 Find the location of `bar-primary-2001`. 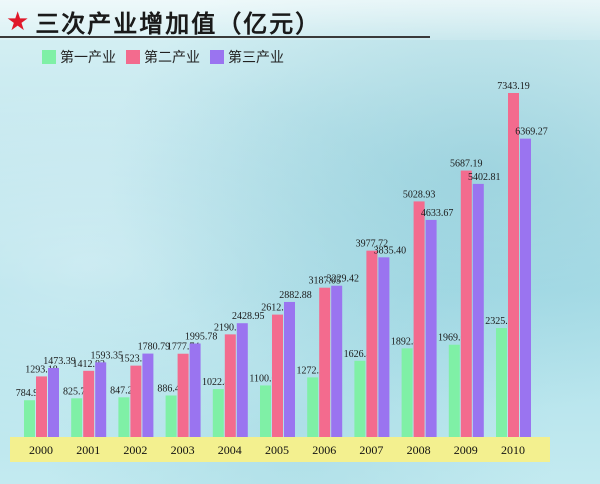

bar-primary-2001 is located at coordinates (77, 417).